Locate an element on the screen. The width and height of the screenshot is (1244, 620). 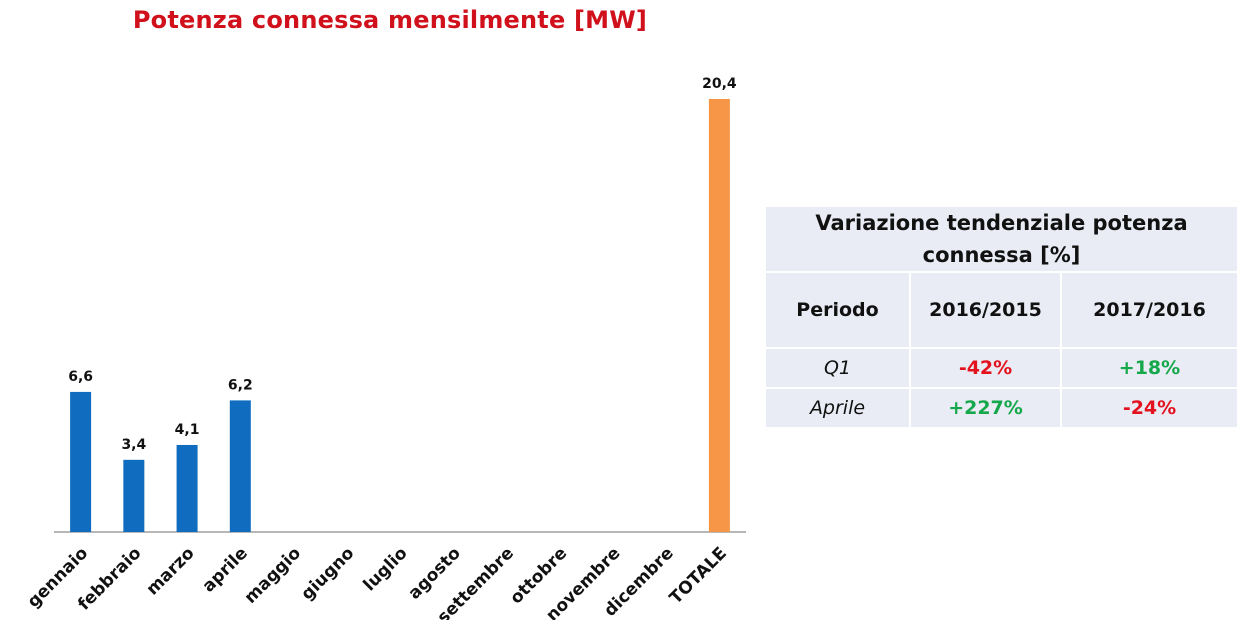
data-label: 20,4 is located at coordinates (719, 84).